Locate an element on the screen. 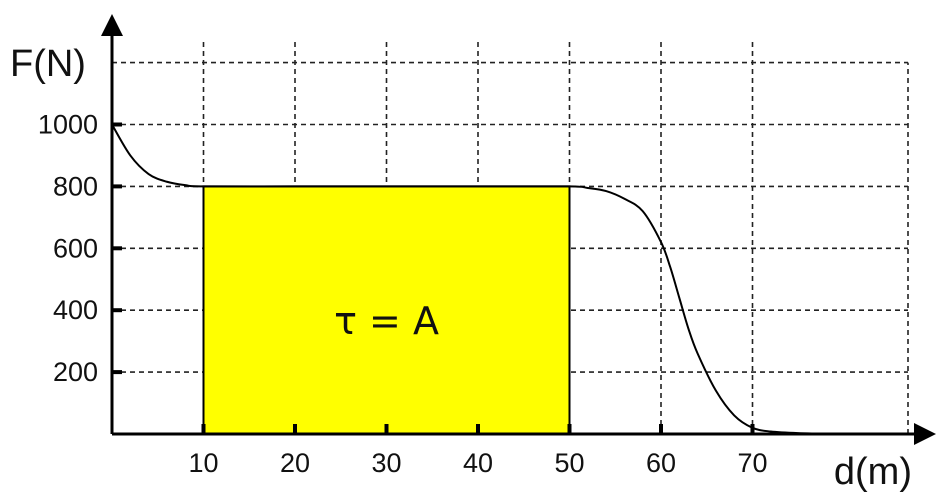 This screenshot has width=938, height=493. y-axis-title: F(N) is located at coordinates (48, 64).